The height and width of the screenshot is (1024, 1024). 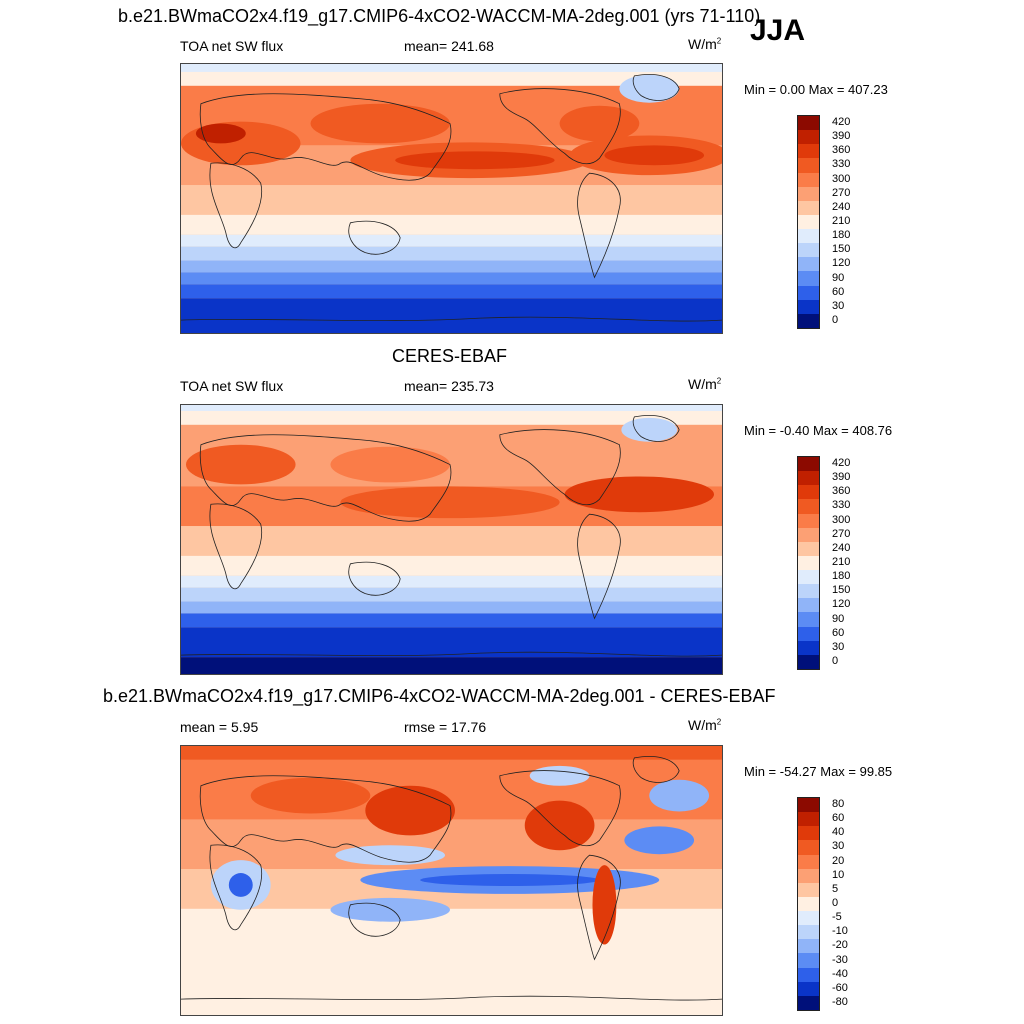 What do you see at coordinates (838, 874) in the screenshot?
I see `colorbar-tick-label: 10` at bounding box center [838, 874].